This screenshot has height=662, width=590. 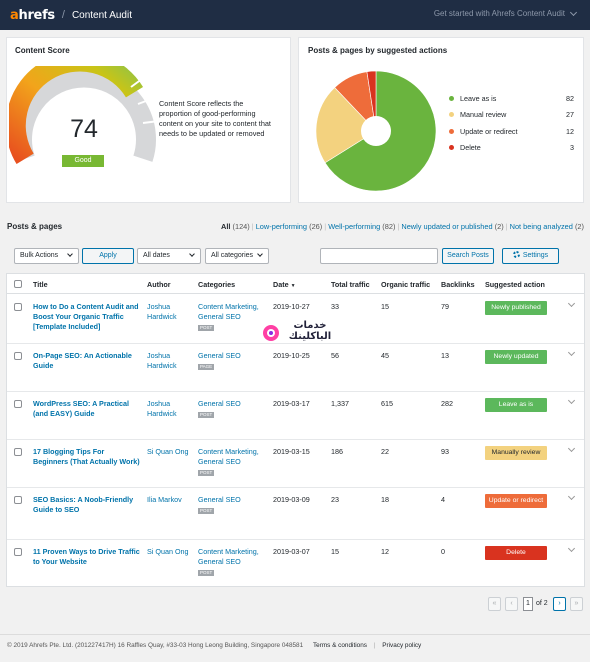 I want to click on donut-hole, so click(x=376, y=131).